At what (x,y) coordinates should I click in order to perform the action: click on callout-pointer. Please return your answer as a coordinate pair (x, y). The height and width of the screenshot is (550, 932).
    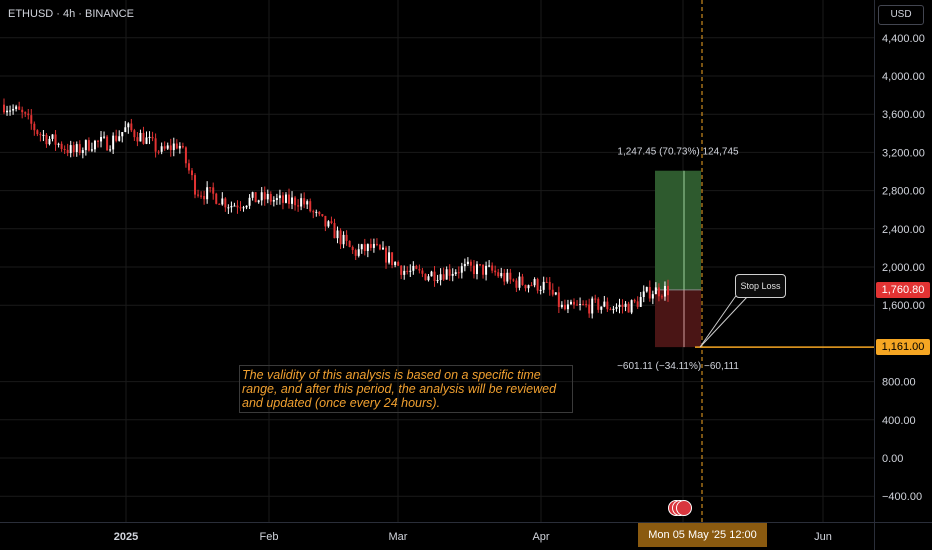
    Looking at the image, I should click on (720, 318).